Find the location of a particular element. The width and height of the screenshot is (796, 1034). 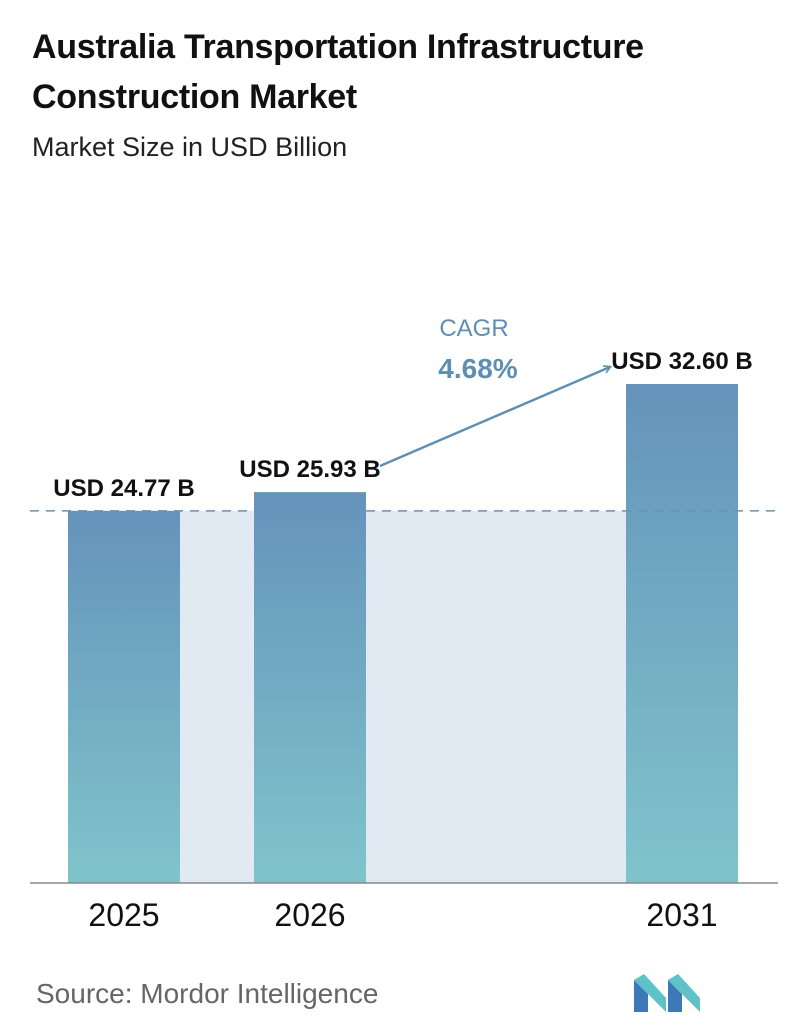

data-label-2025: USD 24.77 B is located at coordinates (123, 488).